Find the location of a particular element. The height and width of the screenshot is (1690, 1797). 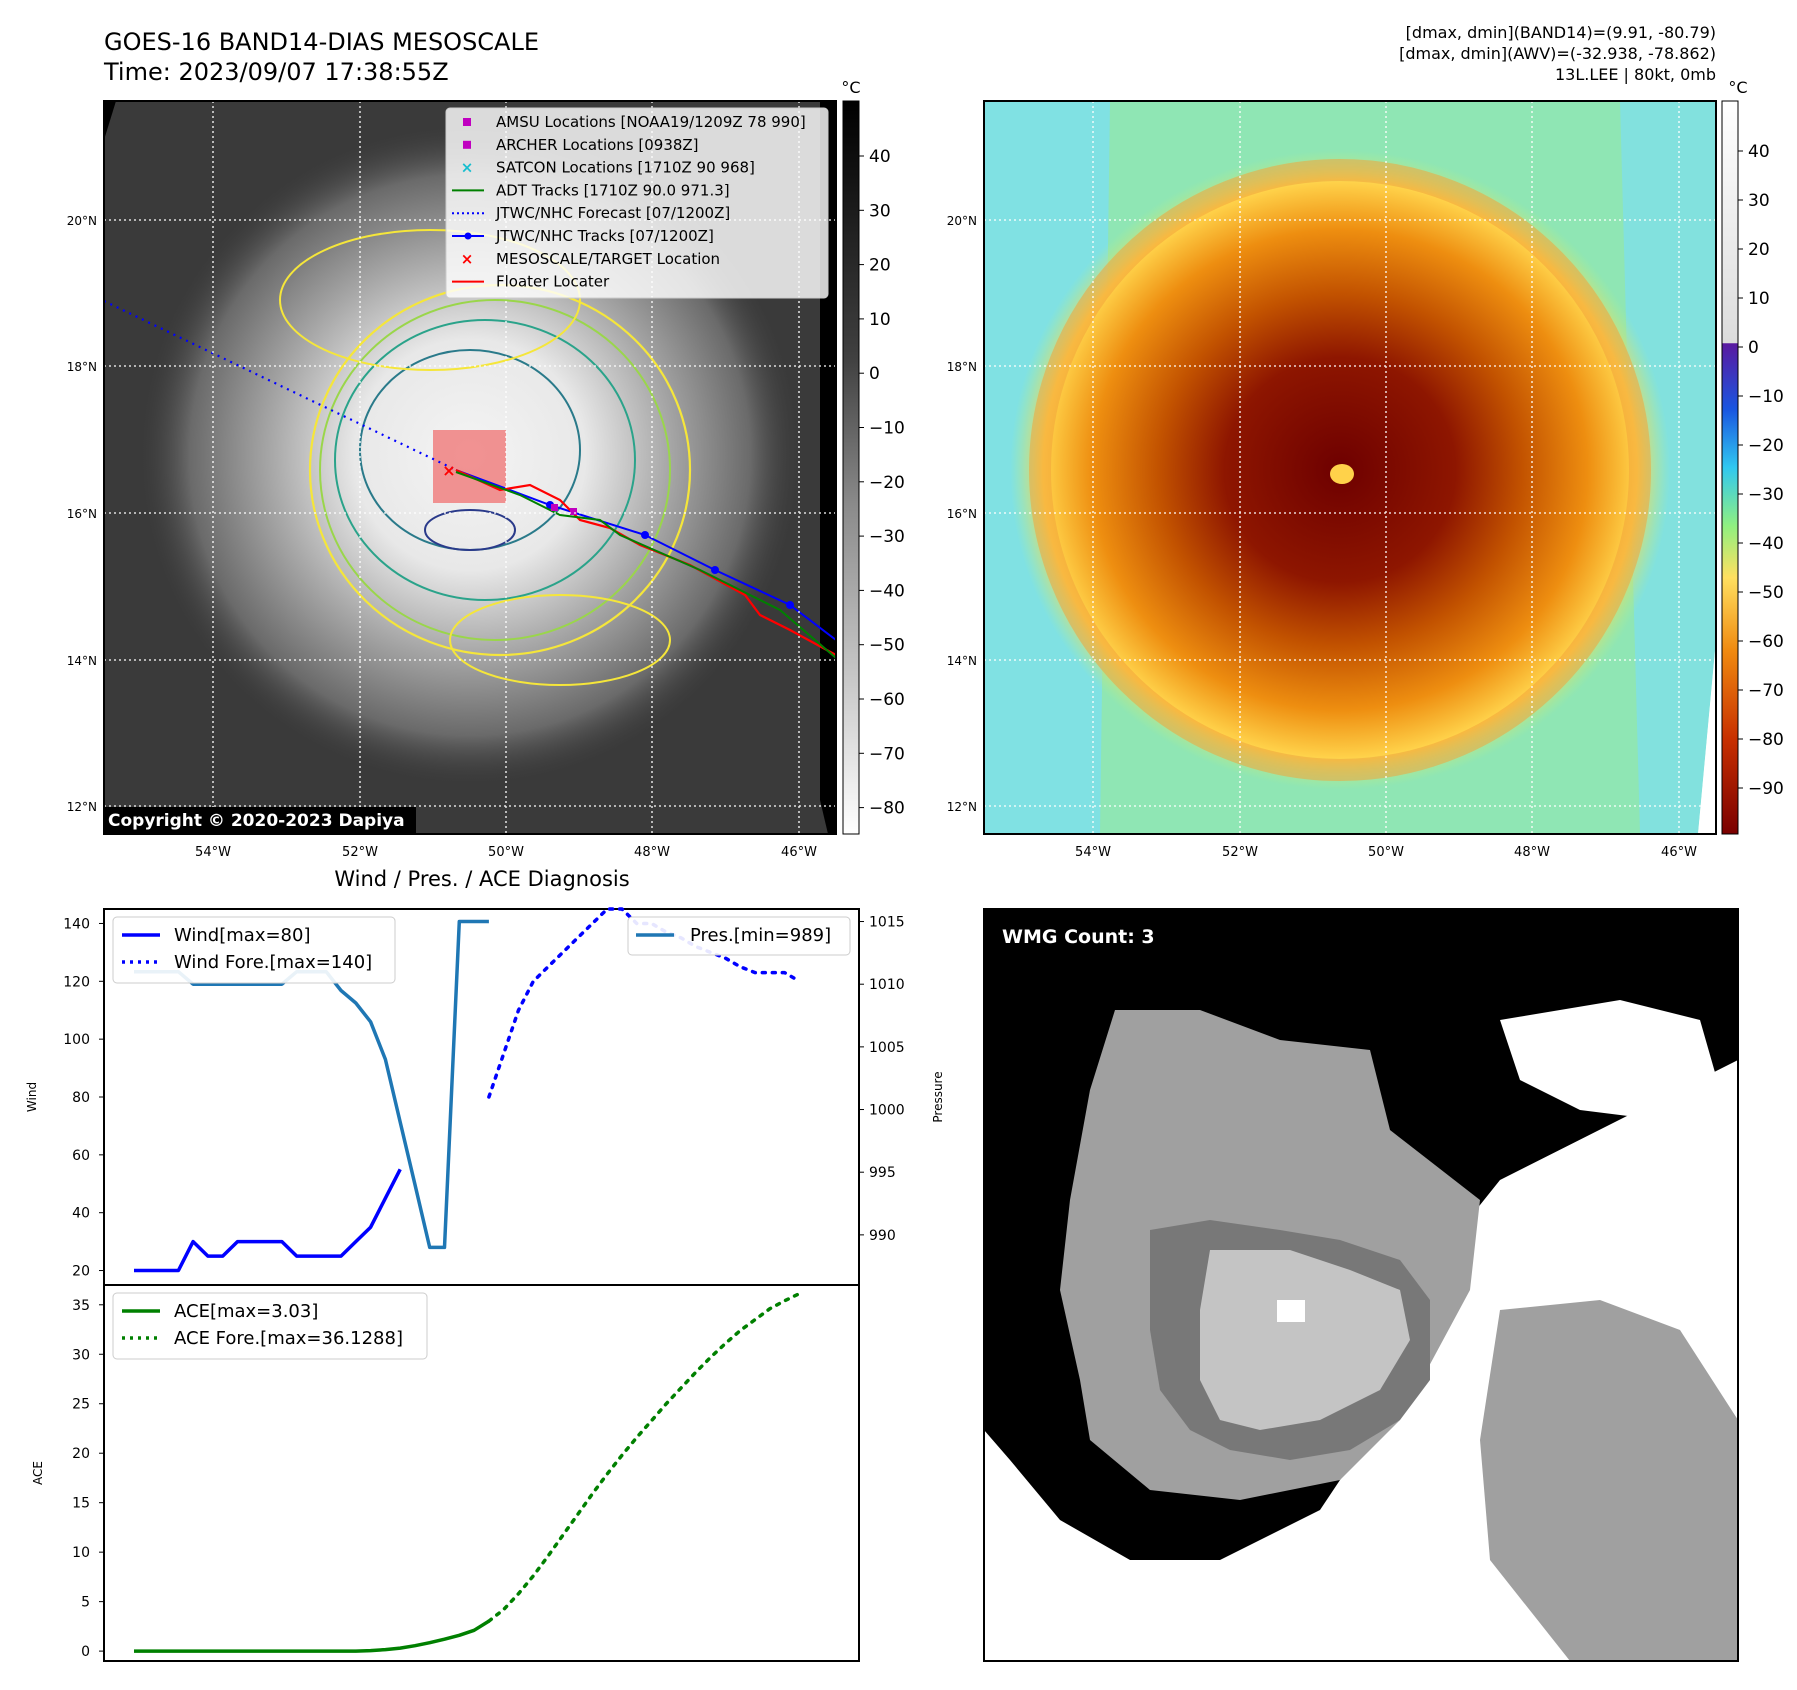

ace-forecast-legend-label: ACE Fore.[max=36.1288] is located at coordinates (288, 1338).